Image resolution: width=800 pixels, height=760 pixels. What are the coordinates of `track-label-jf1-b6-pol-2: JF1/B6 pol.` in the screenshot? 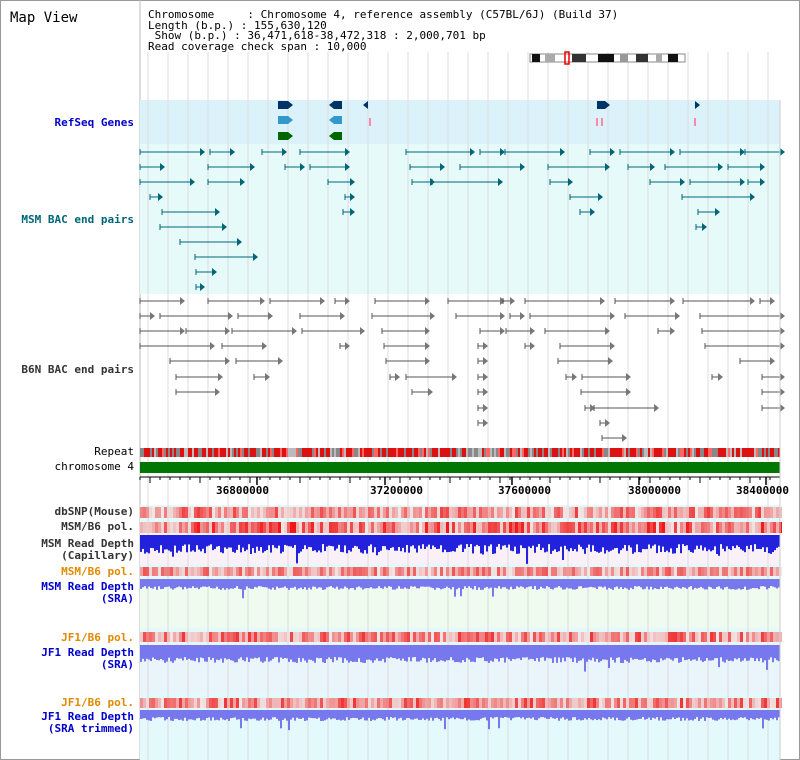 It's located at (97, 702).